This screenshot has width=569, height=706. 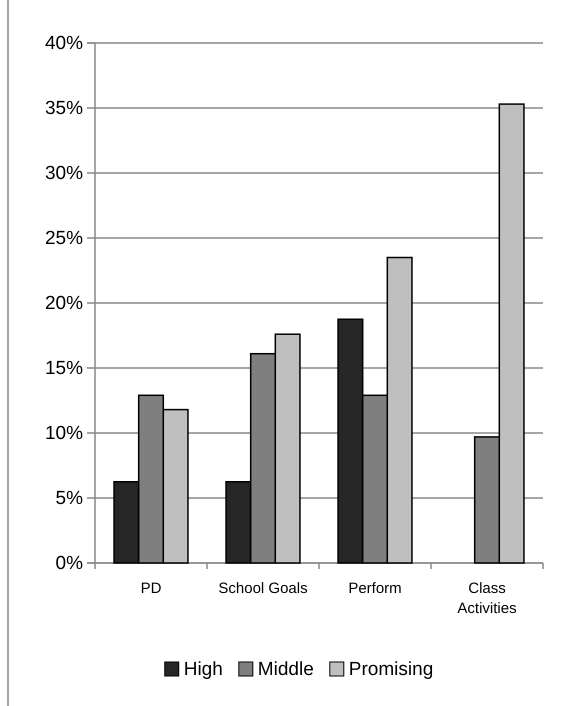 I want to click on x-tick-label: School Goals, so click(x=263, y=588).